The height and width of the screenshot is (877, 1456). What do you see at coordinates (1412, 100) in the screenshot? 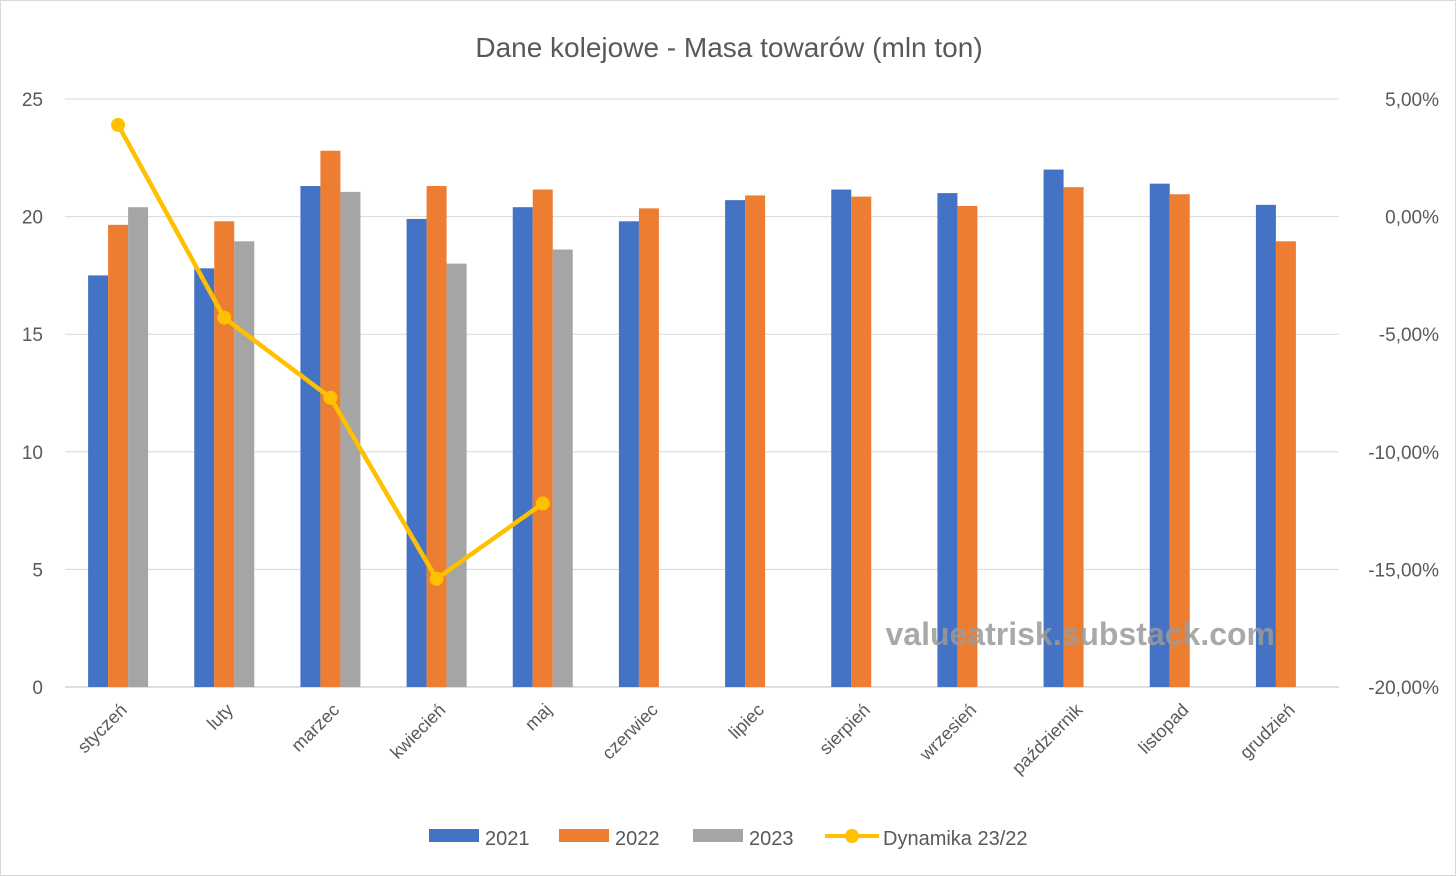
I see `y-right-tick-label: 5,00%` at bounding box center [1412, 100].